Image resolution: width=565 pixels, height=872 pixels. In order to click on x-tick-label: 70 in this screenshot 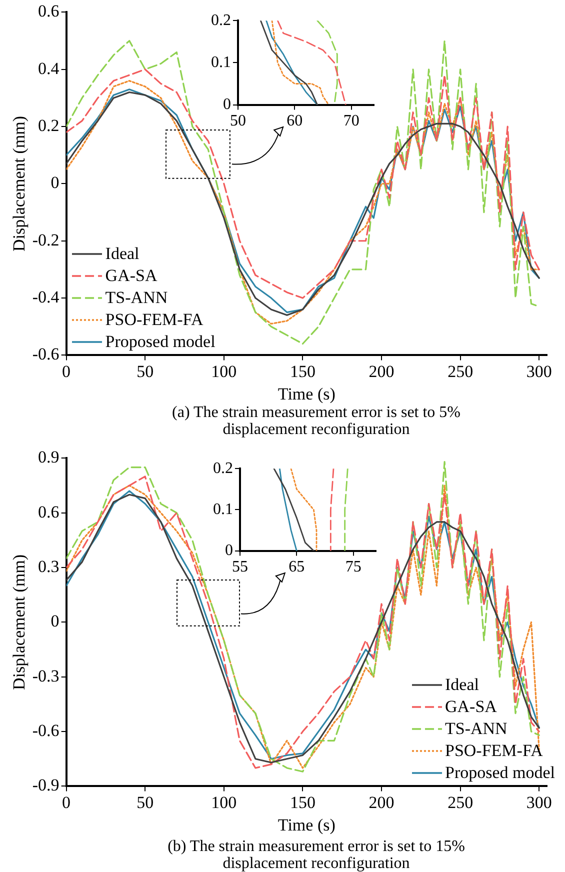, I will do `click(351, 121)`.